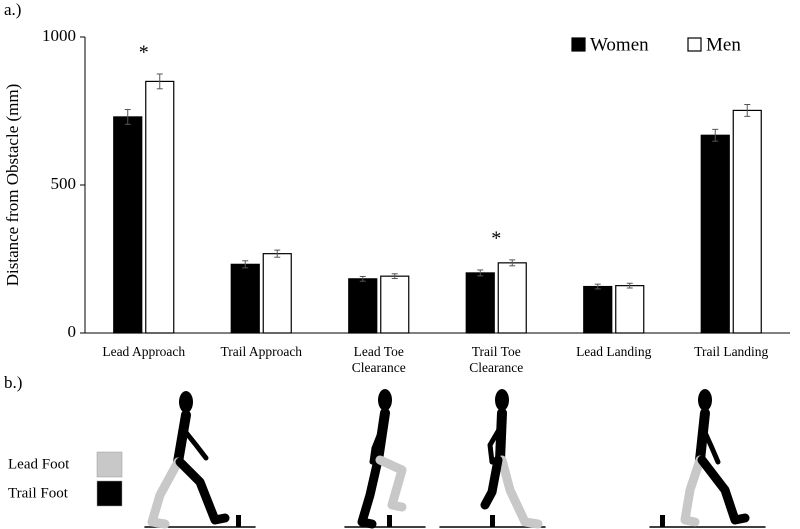 This screenshot has width=800, height=529. I want to click on x-tick-label: Lead Toe Clearance, so click(378, 359).